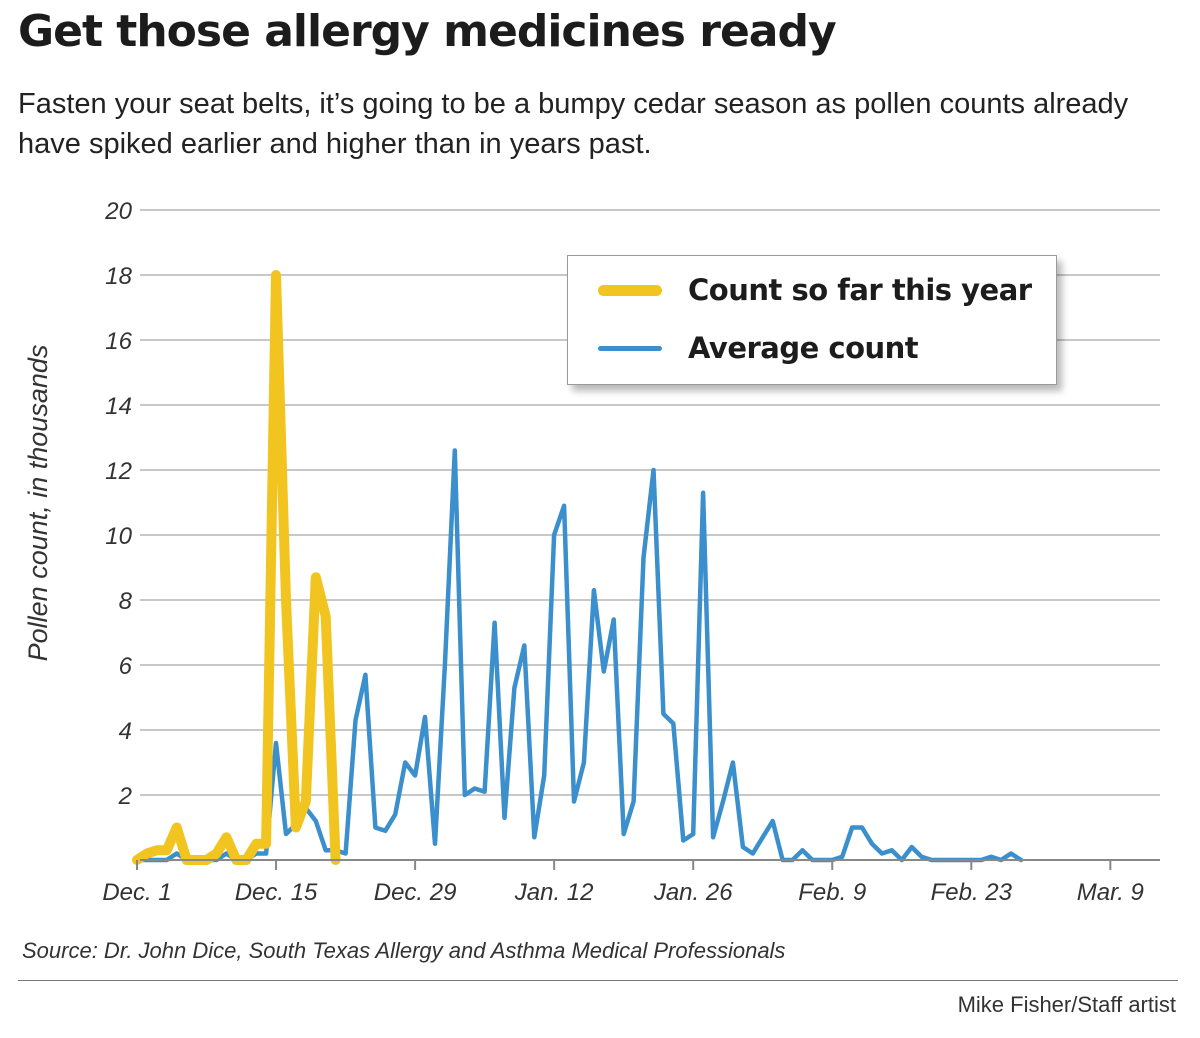  What do you see at coordinates (118, 211) in the screenshot?
I see `y-tick-label: 20` at bounding box center [118, 211].